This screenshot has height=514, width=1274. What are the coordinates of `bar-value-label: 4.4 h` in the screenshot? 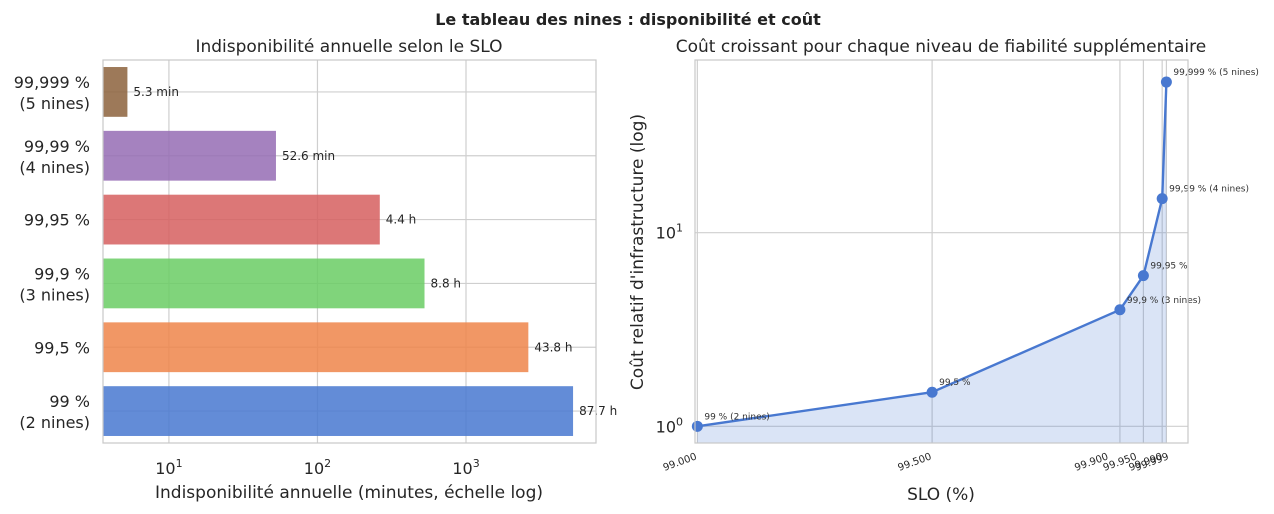 It's located at (401, 220).